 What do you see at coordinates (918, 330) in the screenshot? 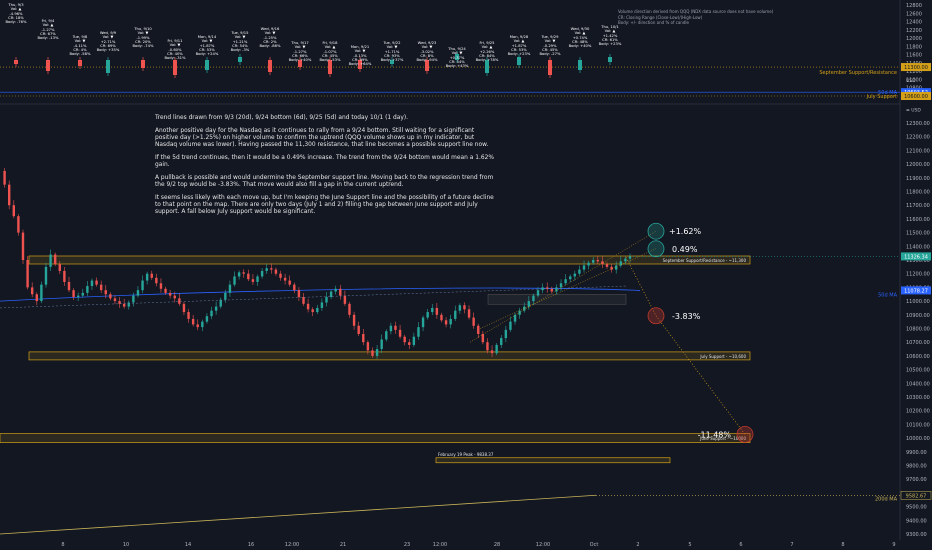
I see `y-tick-label: 10800.00` at bounding box center [918, 330].